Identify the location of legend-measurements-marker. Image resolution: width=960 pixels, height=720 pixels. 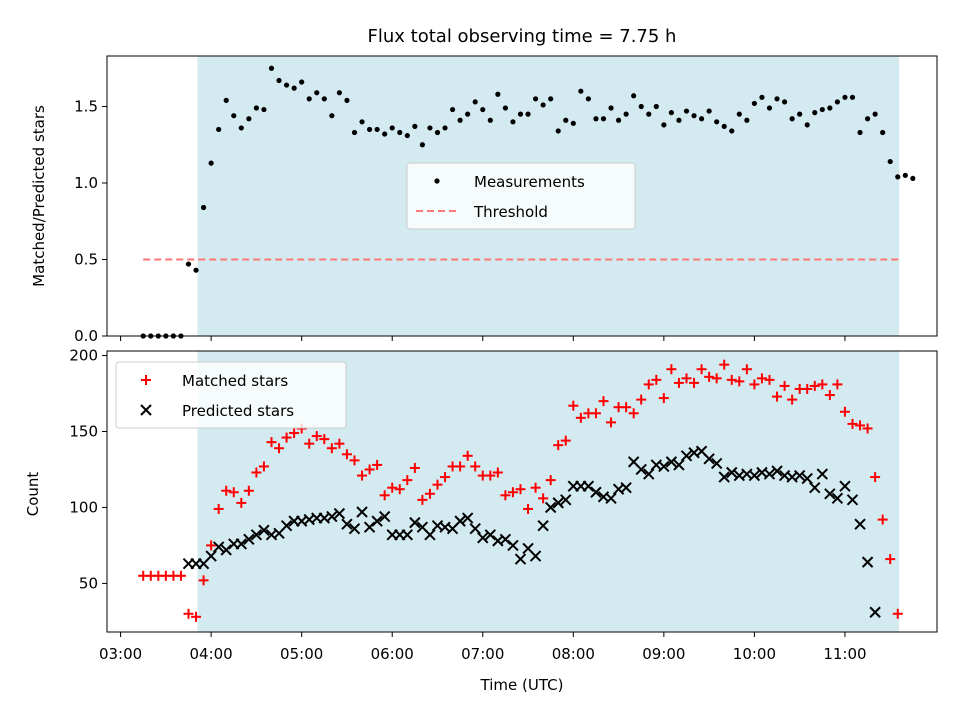
(437, 181).